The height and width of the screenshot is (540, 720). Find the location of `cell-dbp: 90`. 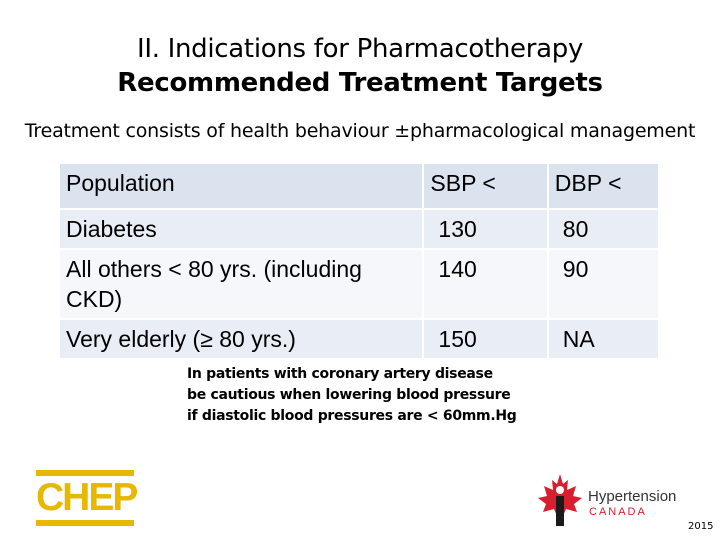

cell-dbp: 90 is located at coordinates (603, 284).